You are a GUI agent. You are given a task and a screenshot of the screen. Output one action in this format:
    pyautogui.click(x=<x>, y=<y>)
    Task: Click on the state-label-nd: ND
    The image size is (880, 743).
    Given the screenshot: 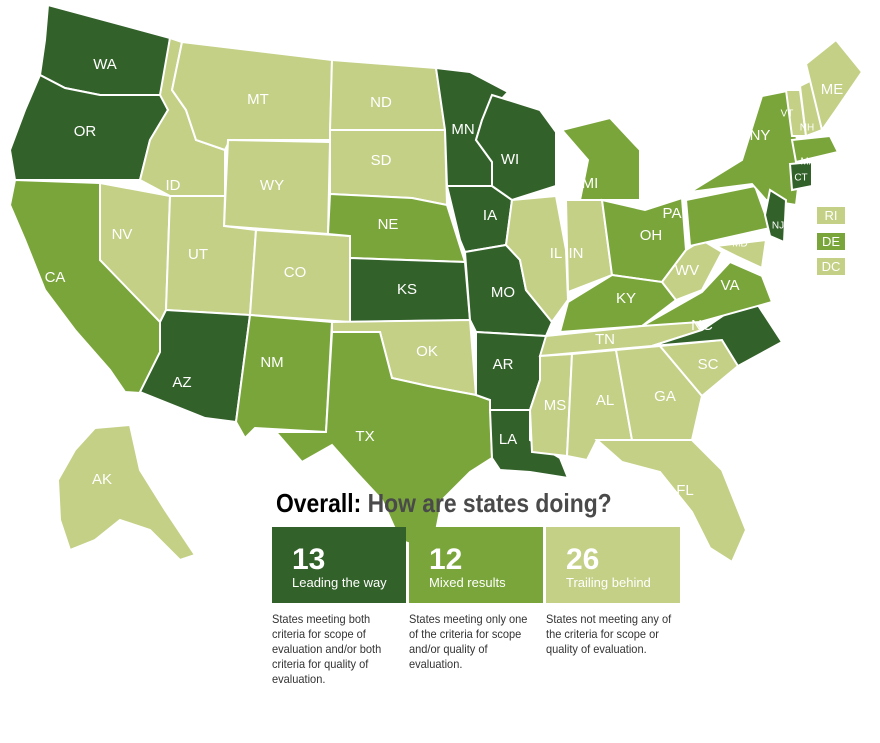 What is the action you would take?
    pyautogui.click(x=381, y=102)
    